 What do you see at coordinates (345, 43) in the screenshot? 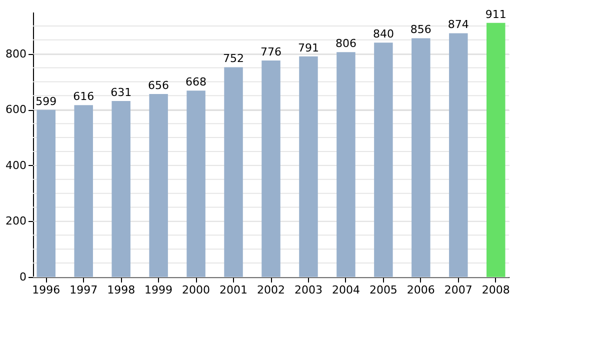
I see `data-label: 806` at bounding box center [345, 43].